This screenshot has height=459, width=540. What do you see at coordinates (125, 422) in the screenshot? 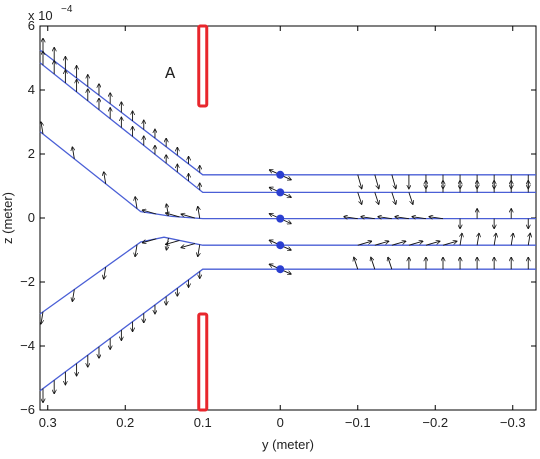
I see `x-tick-label: 0.2` at bounding box center [125, 422].